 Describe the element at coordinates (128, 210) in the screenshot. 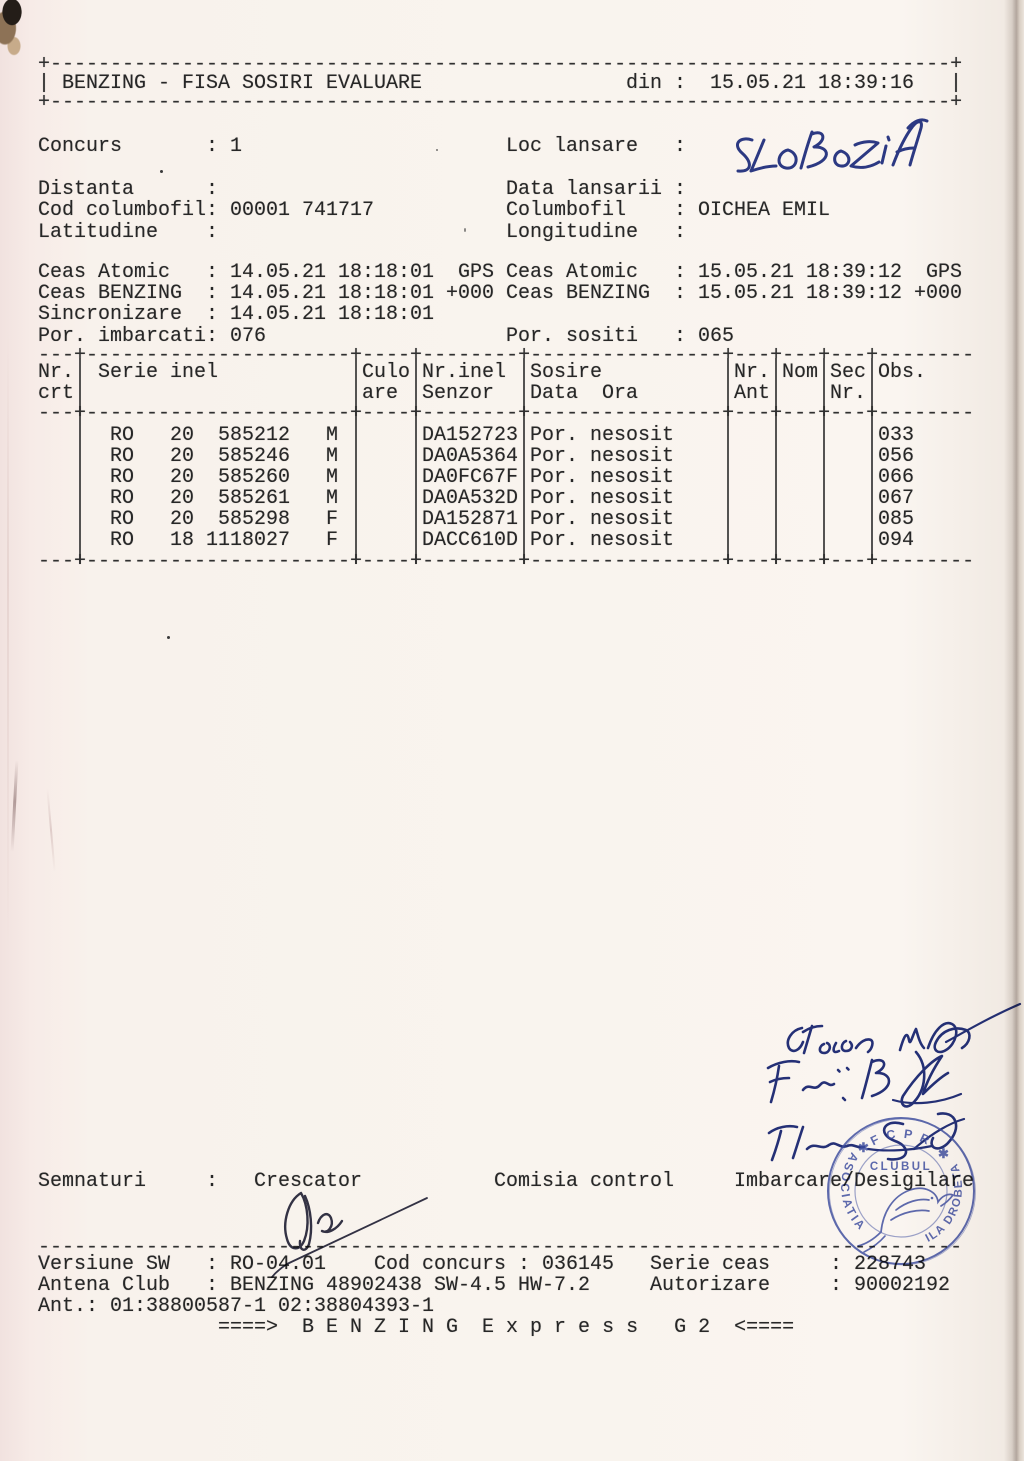

I see `cod-columbofil-label: Cod columbofil:` at that location.